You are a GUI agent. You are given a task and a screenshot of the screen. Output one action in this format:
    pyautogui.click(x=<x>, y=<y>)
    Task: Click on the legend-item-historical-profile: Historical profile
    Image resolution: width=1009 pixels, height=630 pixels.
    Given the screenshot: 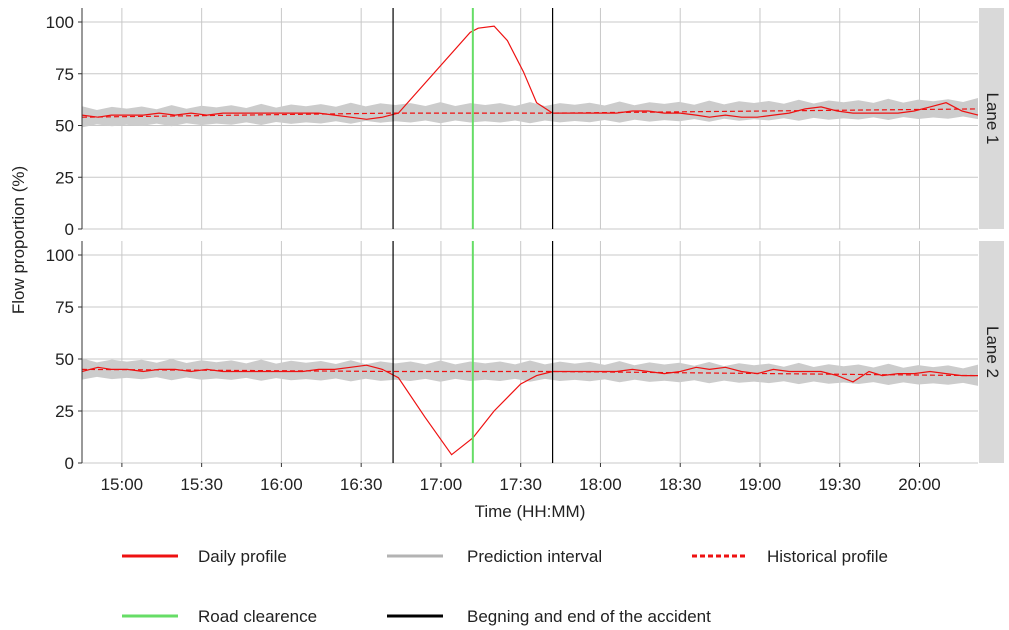 What is the action you would take?
    pyautogui.click(x=790, y=556)
    